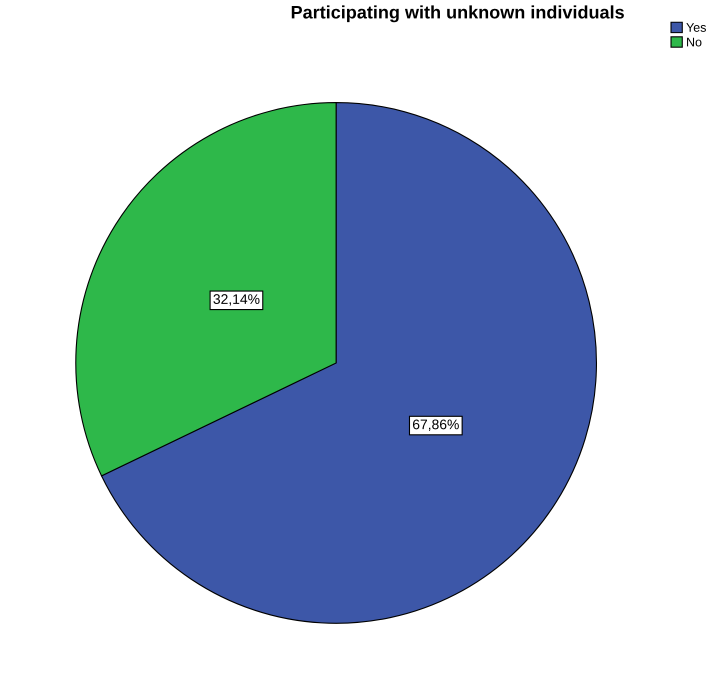 The height and width of the screenshot is (690, 715). Describe the element at coordinates (236, 300) in the screenshot. I see `data-label: 32,14%` at that location.